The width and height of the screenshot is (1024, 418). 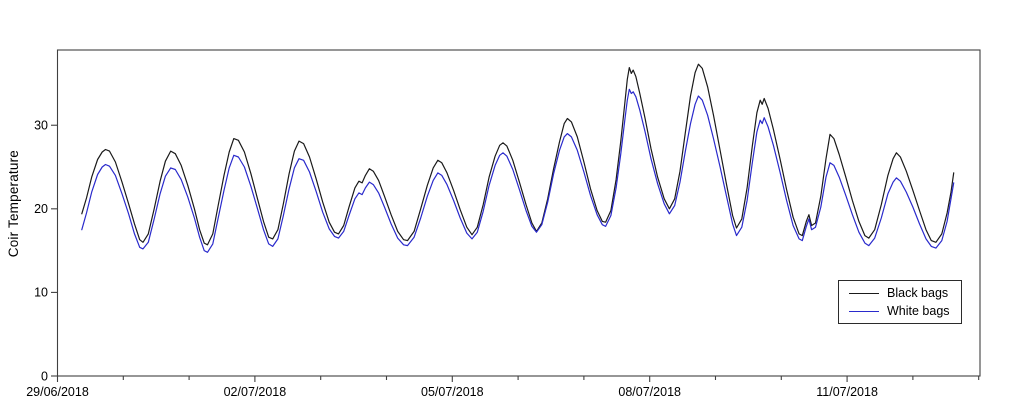 What do you see at coordinates (13, 204) in the screenshot?
I see `y-axis-label: Coir Temperature` at bounding box center [13, 204].